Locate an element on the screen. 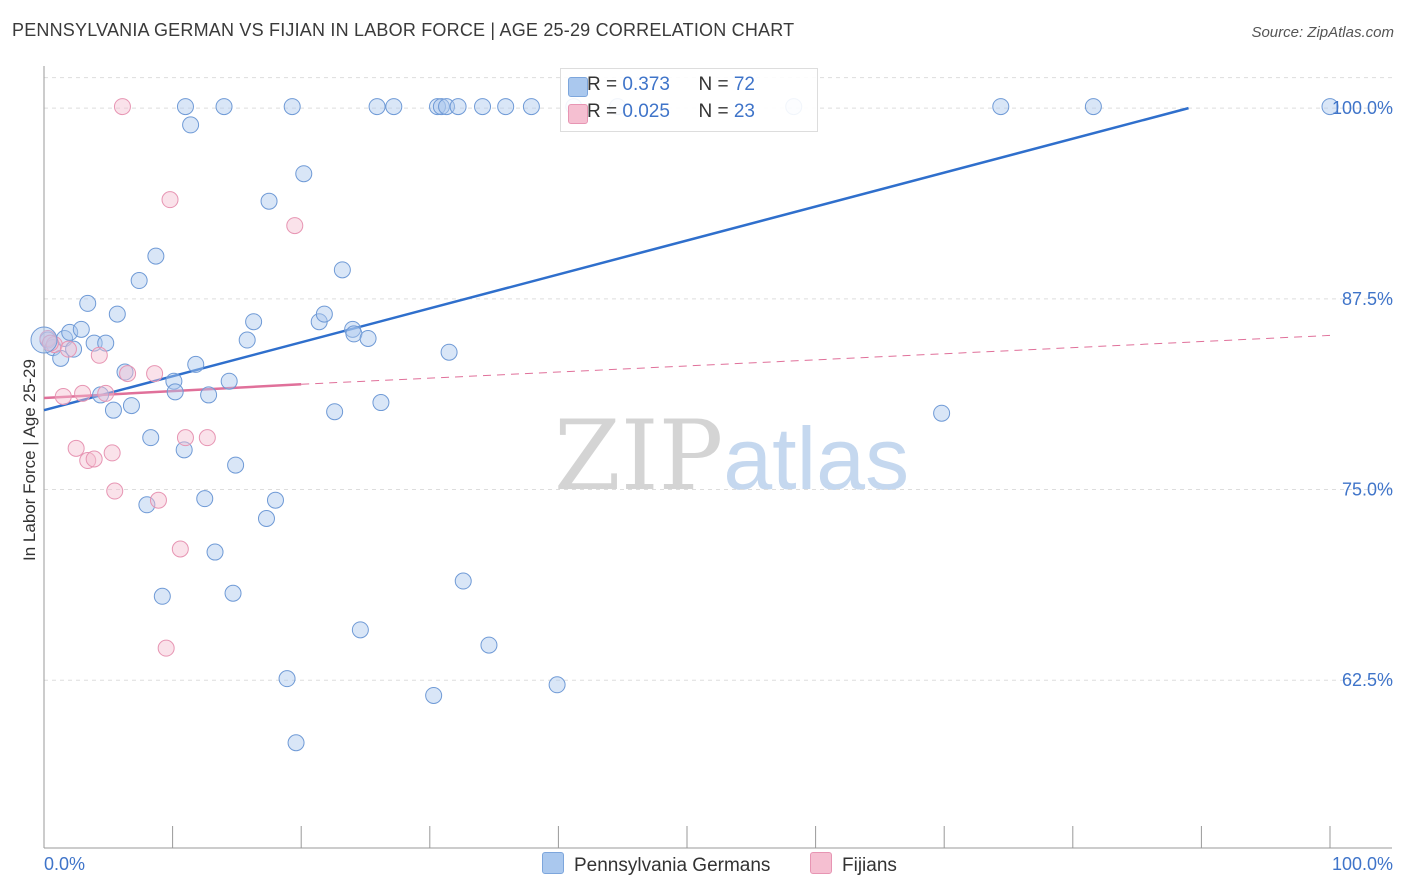 Image resolution: width=1406 pixels, height=892 pixels. legend-label: Fijians is located at coordinates (869, 865).